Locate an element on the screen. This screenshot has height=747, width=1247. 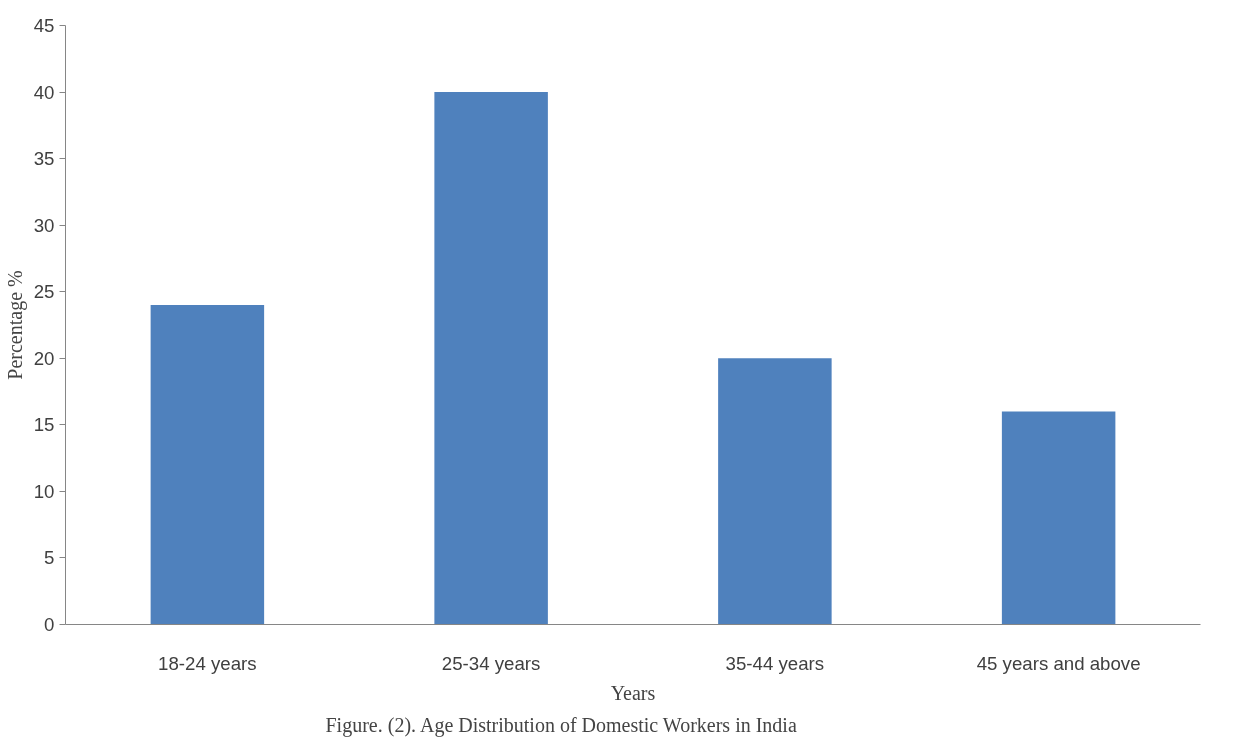
y-tick-label: 45 is located at coordinates (44, 25).